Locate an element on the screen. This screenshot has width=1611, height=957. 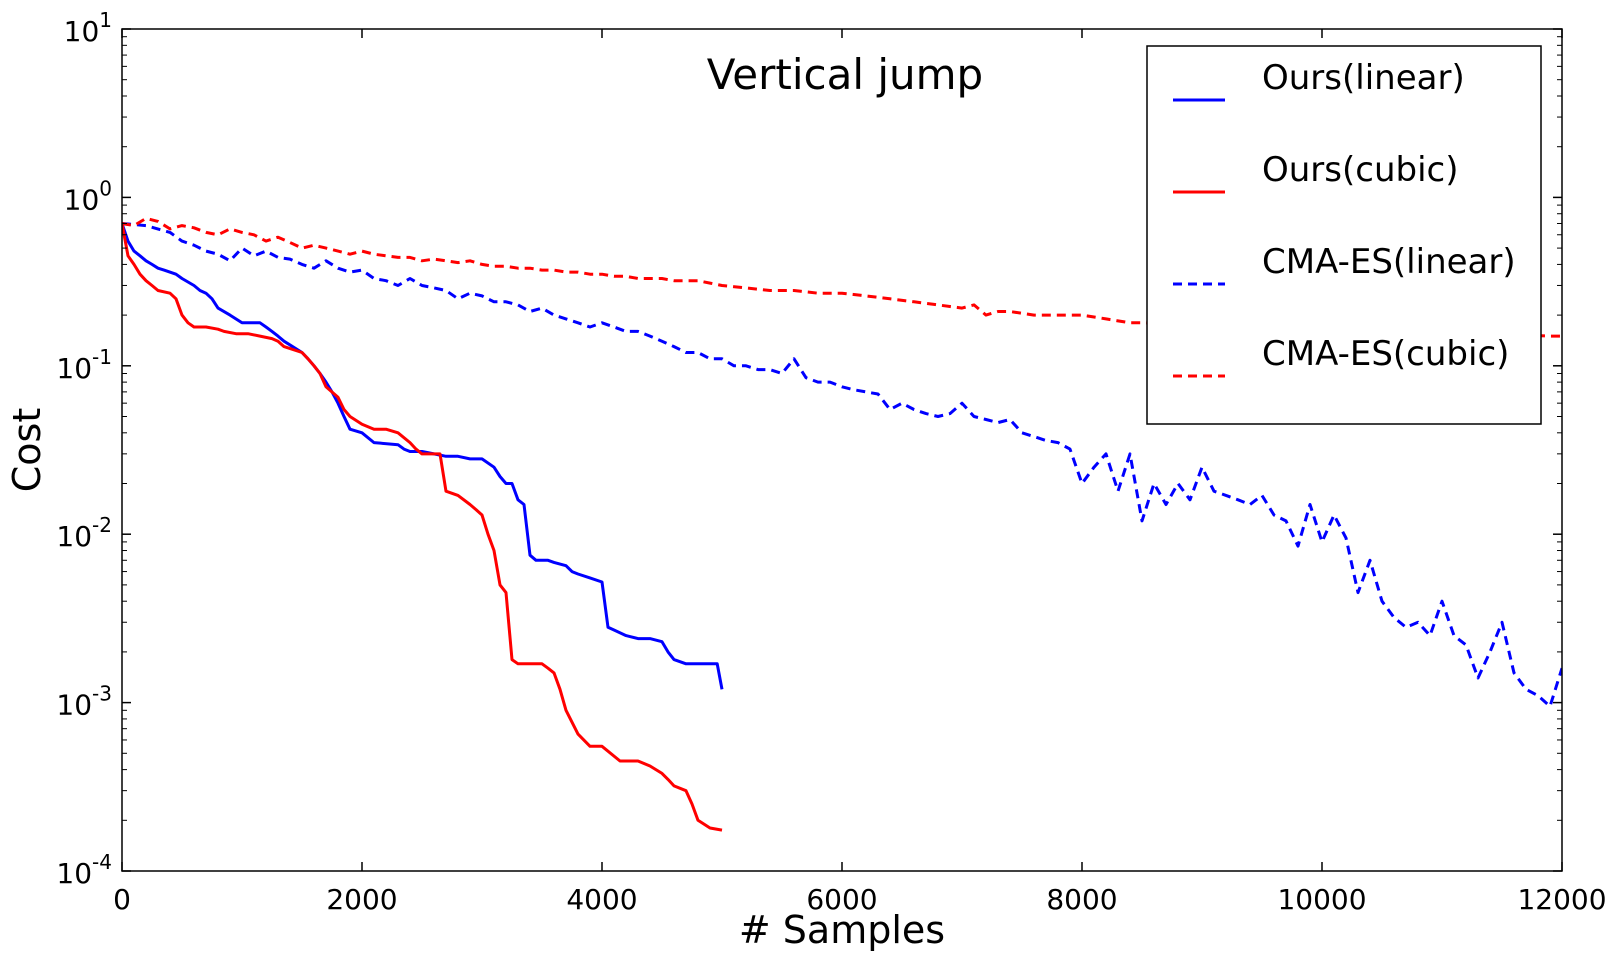
x-tick-label: 0 is located at coordinates (122, 899).